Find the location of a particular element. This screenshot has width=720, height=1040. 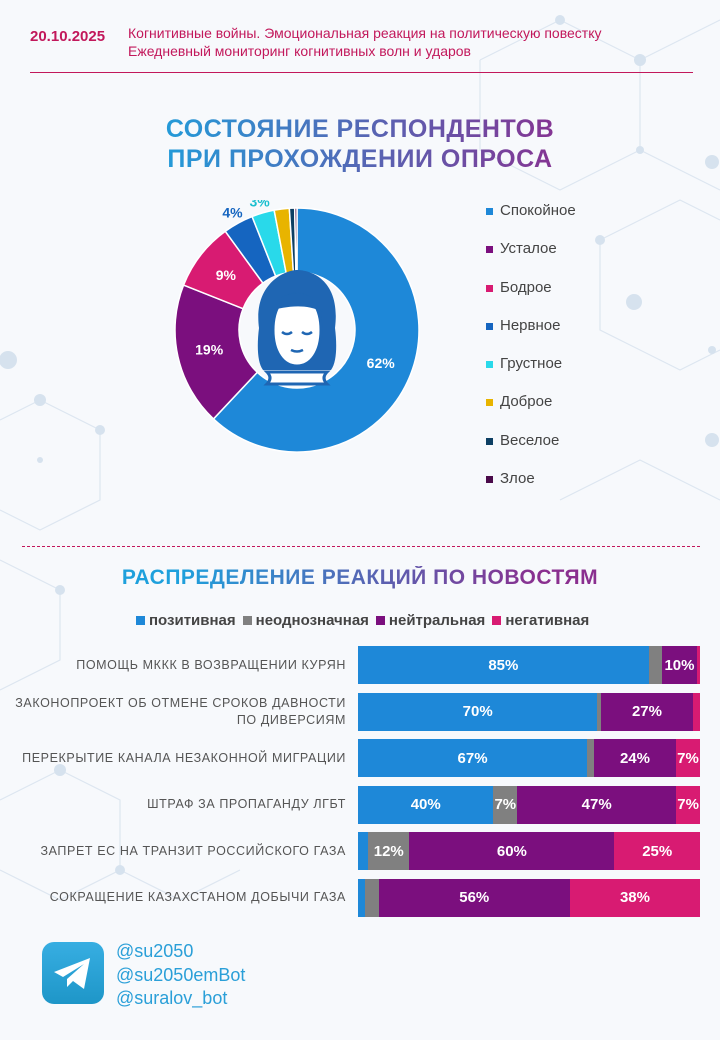

bar-legend-item: позитивная is located at coordinates (186, 620).